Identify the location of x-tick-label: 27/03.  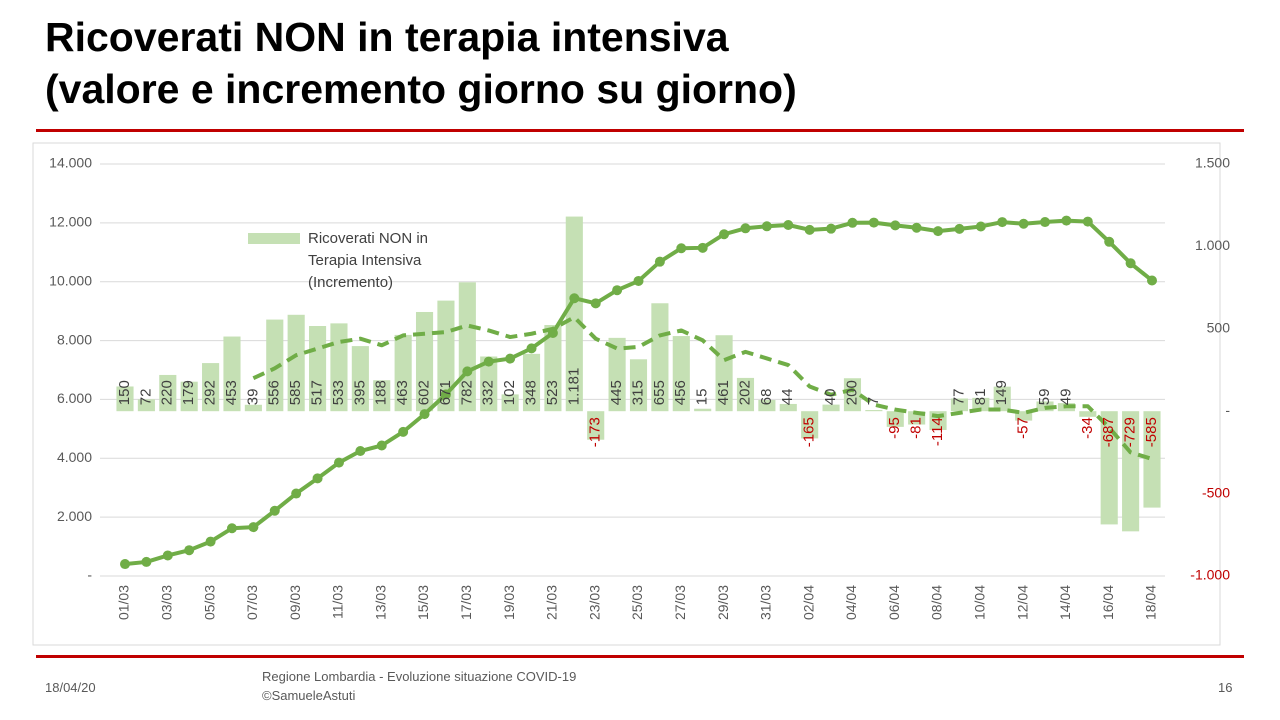
(680, 602).